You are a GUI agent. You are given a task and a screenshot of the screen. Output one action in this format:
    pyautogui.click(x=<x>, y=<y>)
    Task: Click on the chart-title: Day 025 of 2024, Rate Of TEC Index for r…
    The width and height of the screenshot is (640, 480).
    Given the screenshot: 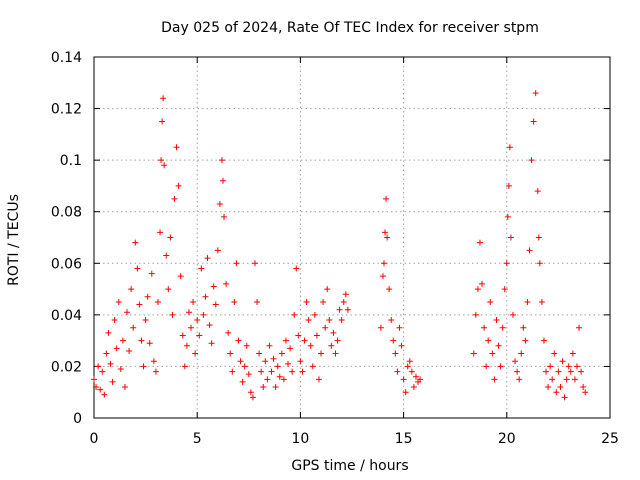 What is the action you would take?
    pyautogui.click(x=350, y=28)
    